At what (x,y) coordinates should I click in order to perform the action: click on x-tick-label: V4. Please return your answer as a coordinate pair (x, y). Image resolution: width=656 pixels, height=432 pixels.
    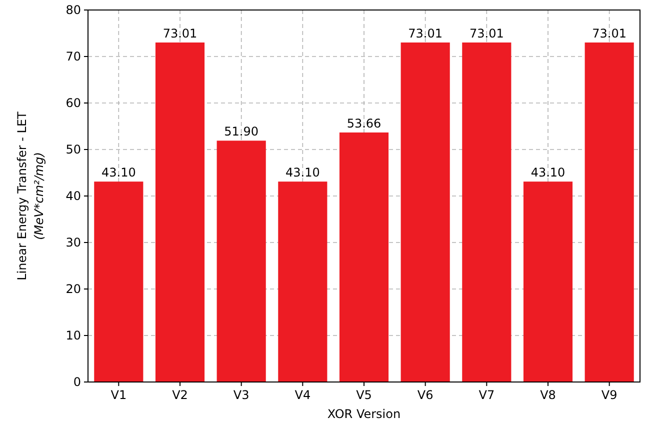
    Looking at the image, I should click on (302, 395).